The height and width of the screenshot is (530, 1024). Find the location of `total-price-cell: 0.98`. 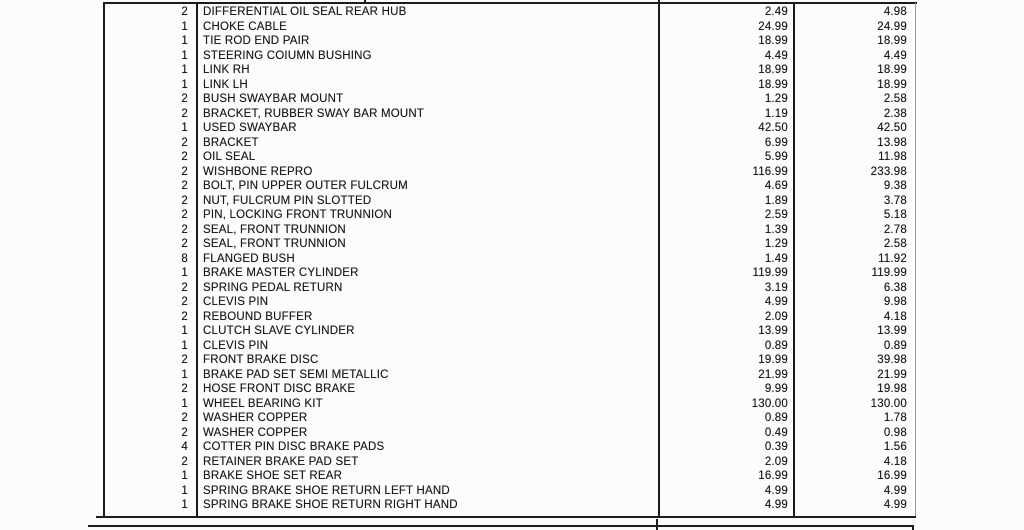

total-price-cell: 0.98 is located at coordinates (895, 432).